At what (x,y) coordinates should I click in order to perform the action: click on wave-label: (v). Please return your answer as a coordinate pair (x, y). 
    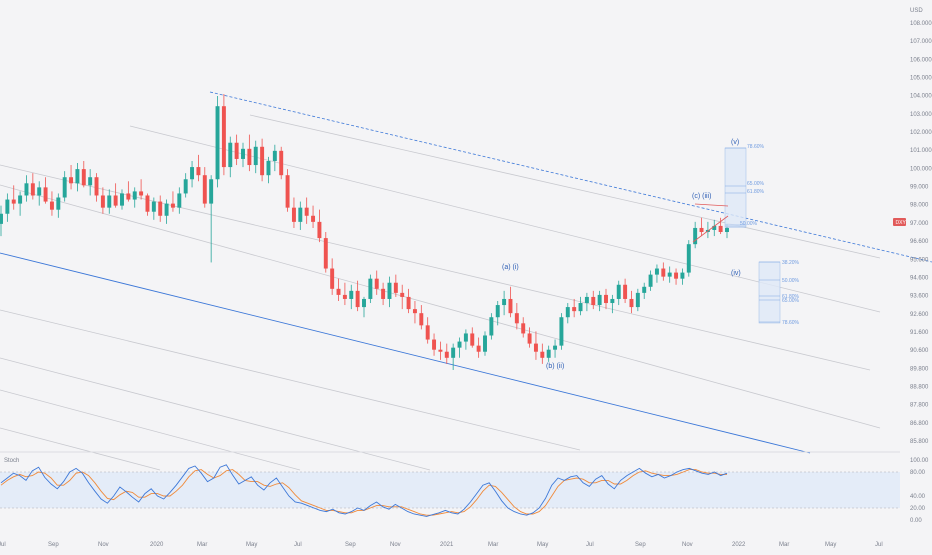
    Looking at the image, I should click on (735, 142).